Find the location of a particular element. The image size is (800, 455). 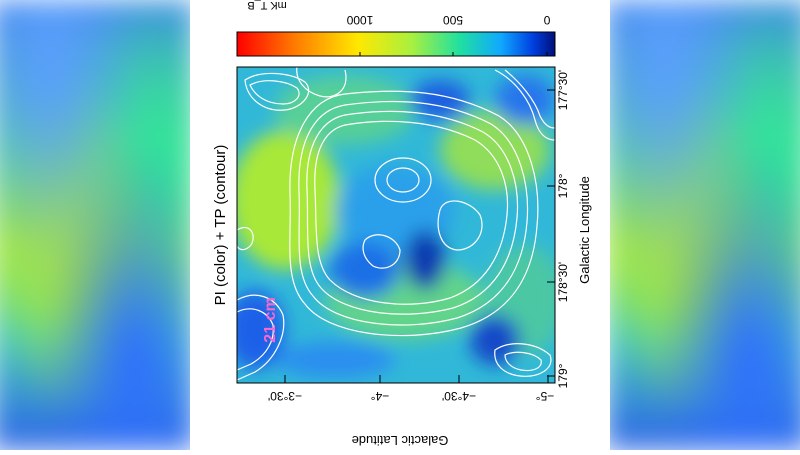

x-tick-178: 178° is located at coordinates (563, 185).